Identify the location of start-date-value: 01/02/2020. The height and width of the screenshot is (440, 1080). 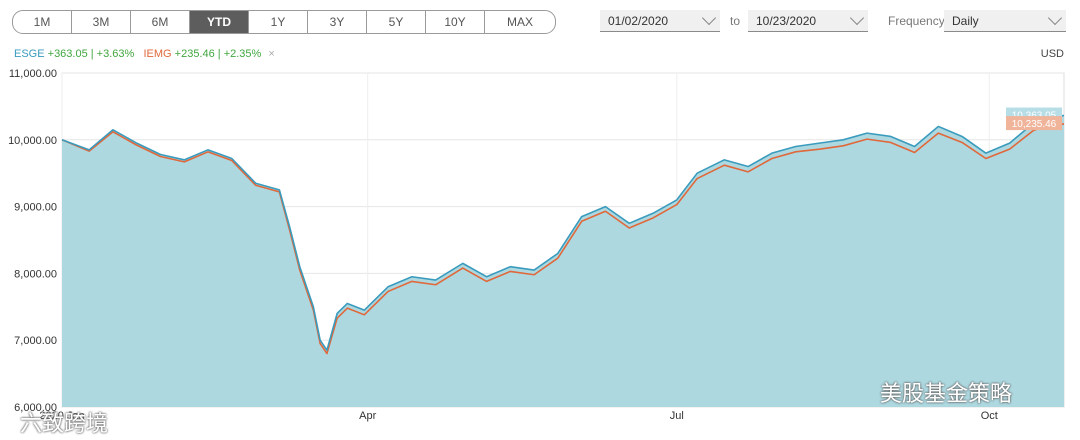
(638, 20).